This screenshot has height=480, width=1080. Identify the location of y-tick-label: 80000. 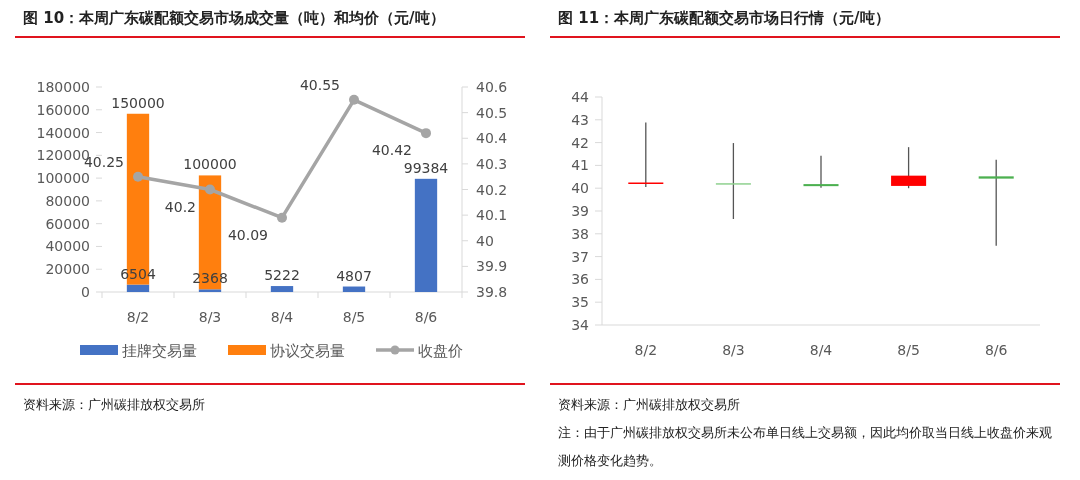
(67, 200).